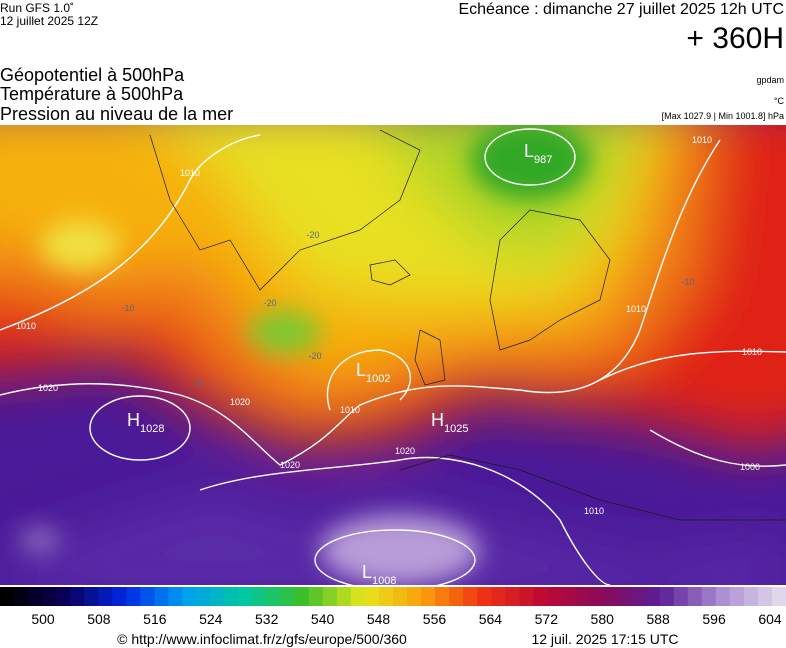 The height and width of the screenshot is (648, 786). What do you see at coordinates (49, 21) in the screenshot?
I see `run-date: 12 juillet 2025 12Z` at bounding box center [49, 21].